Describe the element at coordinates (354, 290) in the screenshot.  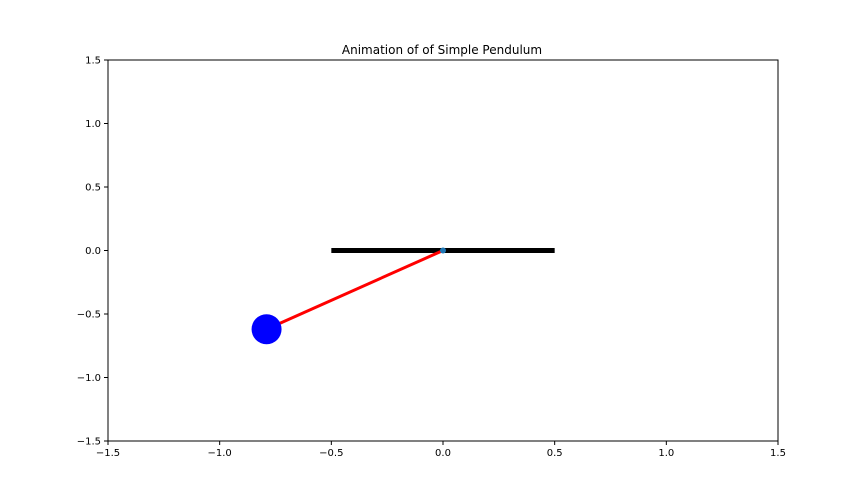
I see `pendulum-rod` at that location.